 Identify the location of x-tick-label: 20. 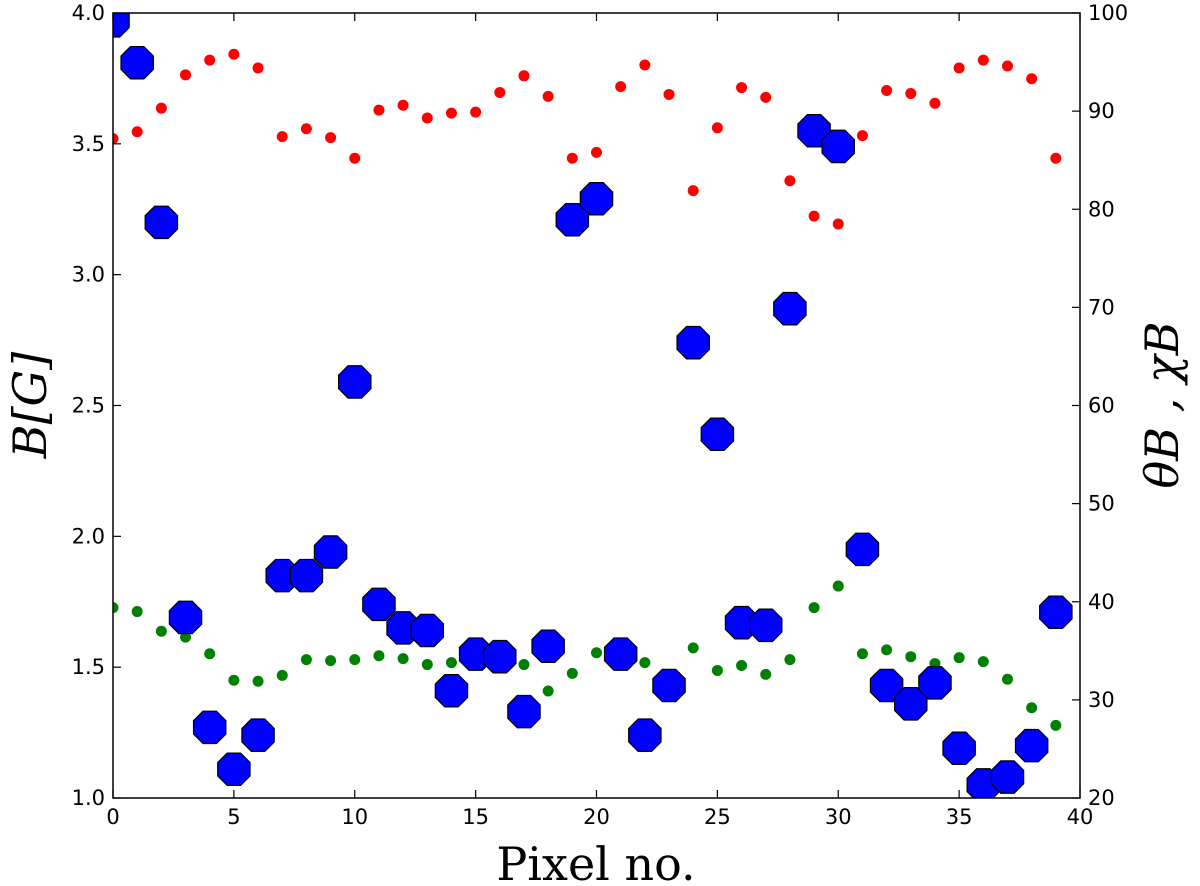
(596, 817).